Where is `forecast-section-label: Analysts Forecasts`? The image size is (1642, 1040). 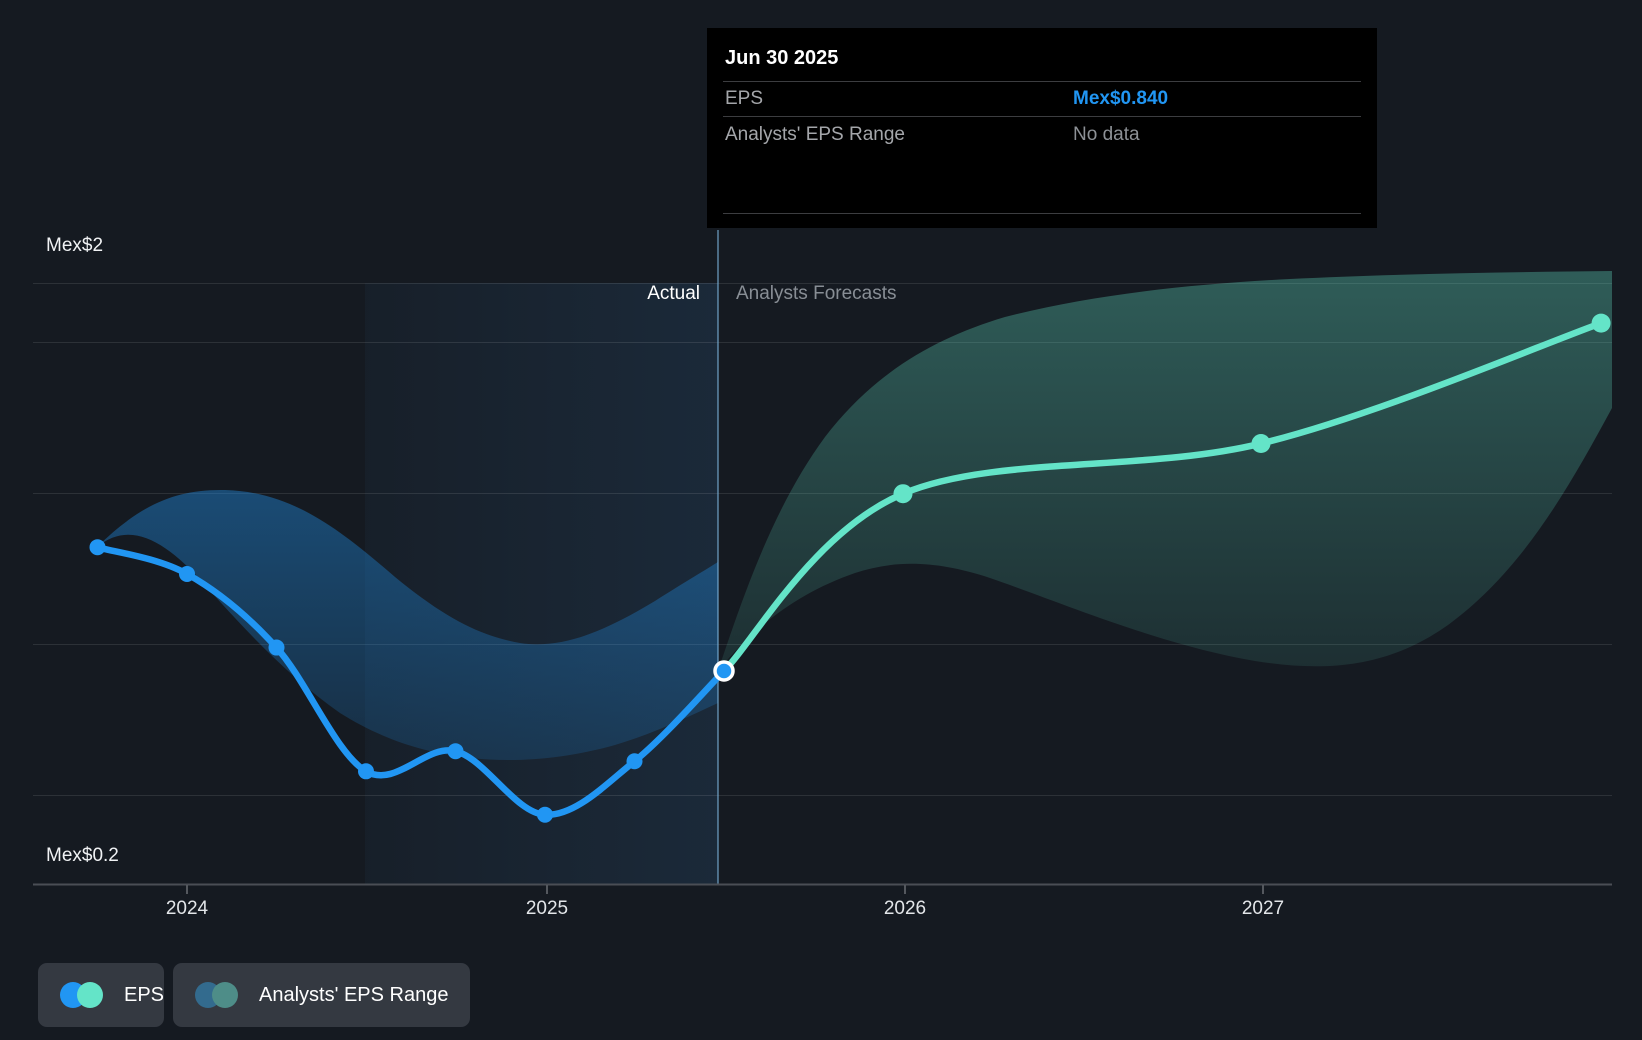 forecast-section-label: Analysts Forecasts is located at coordinates (816, 293).